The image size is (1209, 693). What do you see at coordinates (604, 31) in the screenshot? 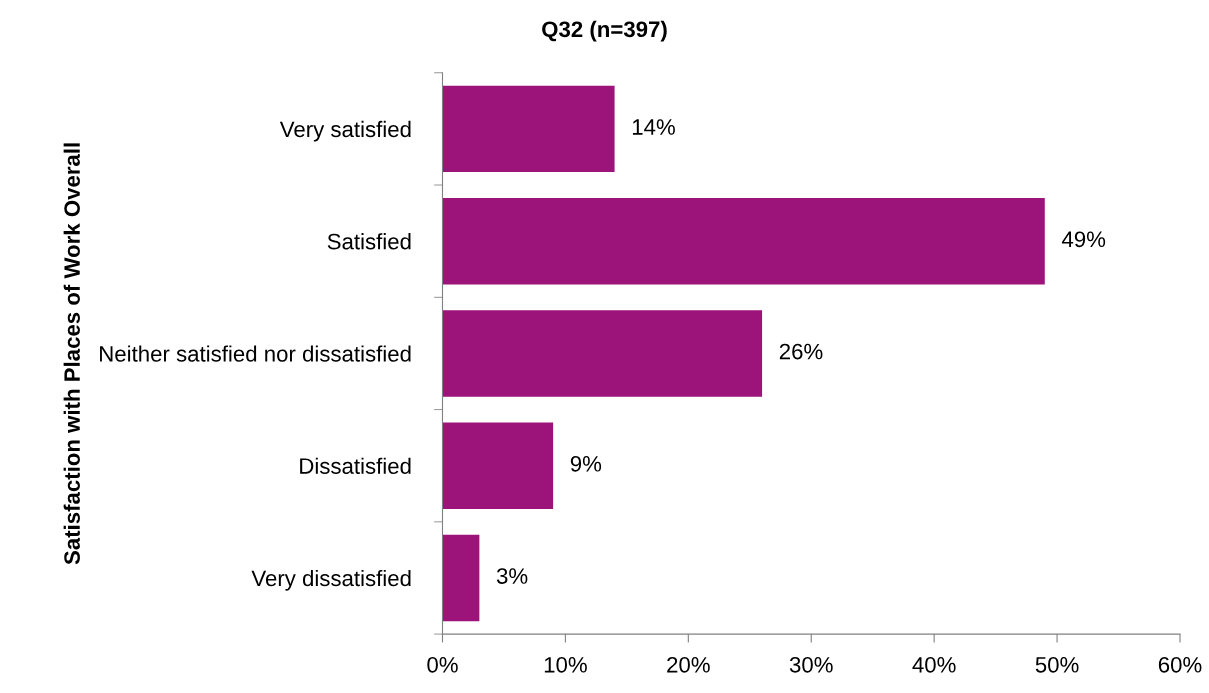
I see `chart-title: Q32 (n=397)` at bounding box center [604, 31].